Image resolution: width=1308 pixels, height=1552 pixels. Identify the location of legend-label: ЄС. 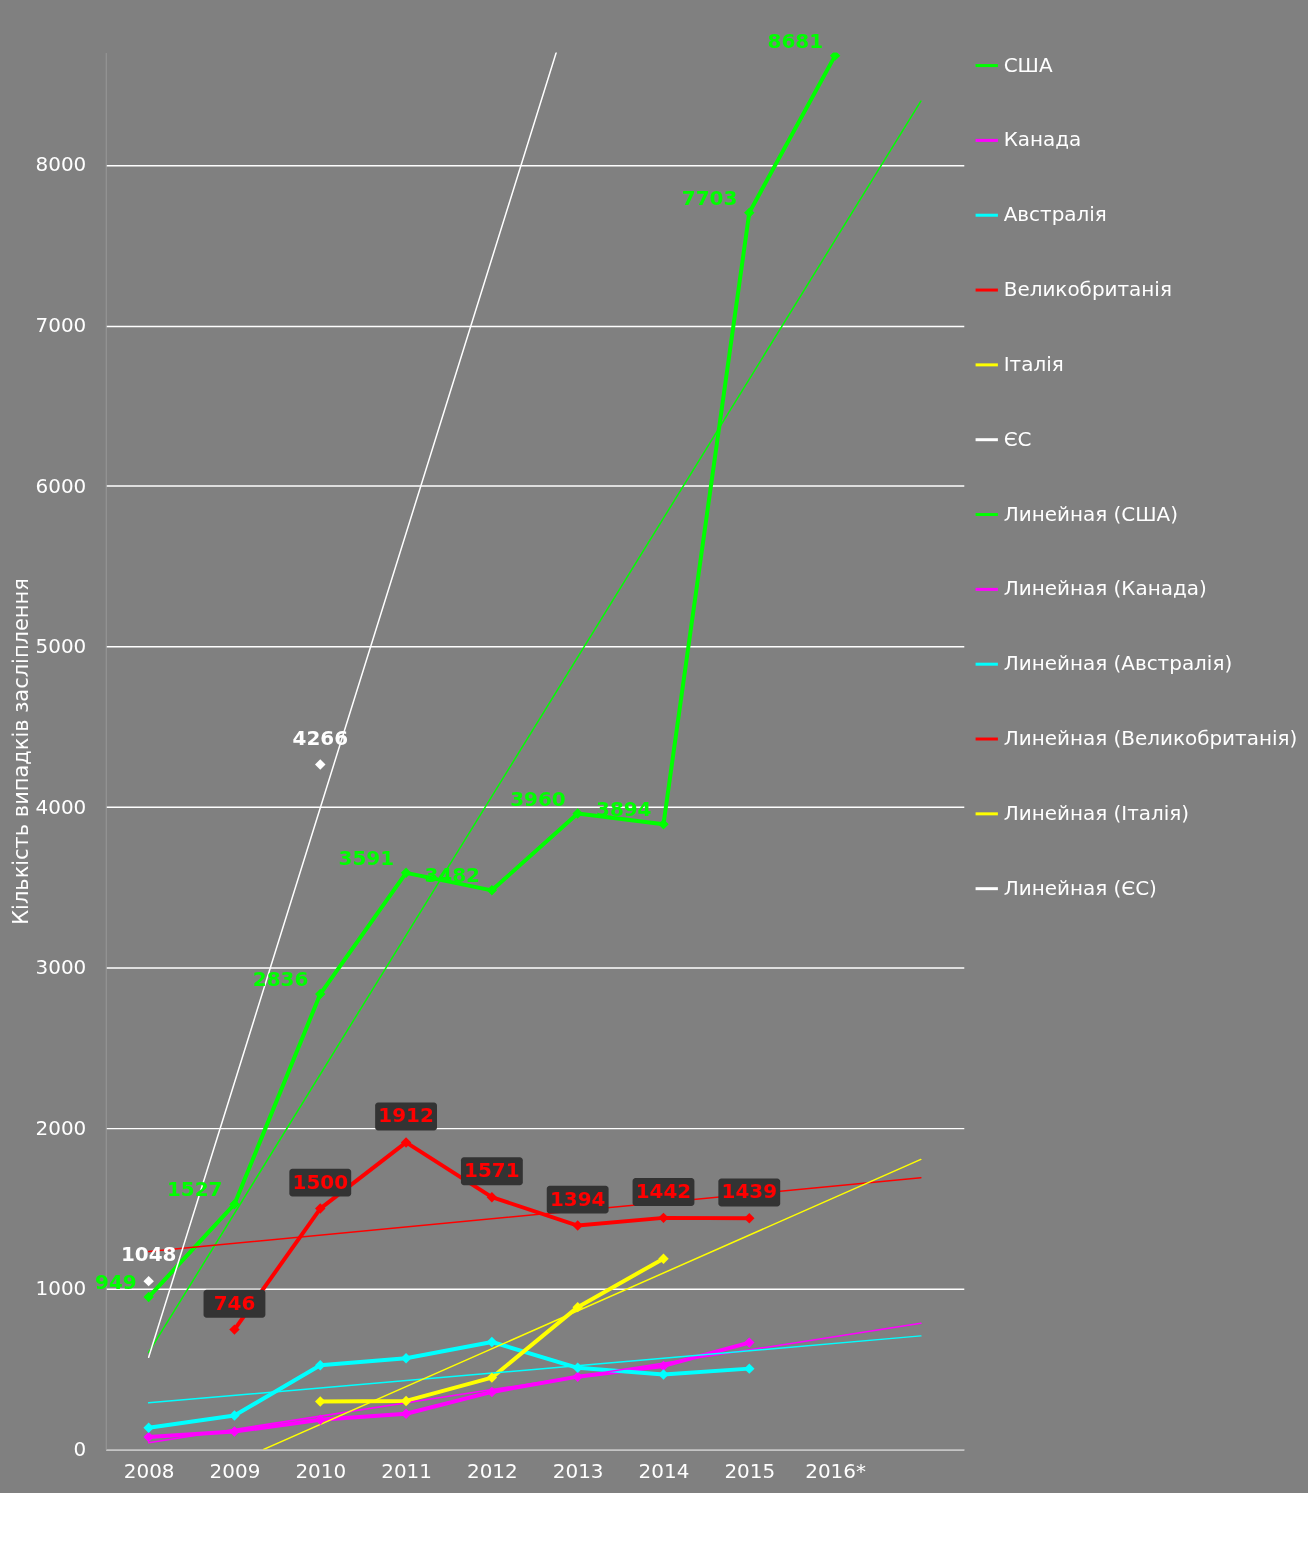
(1017, 438).